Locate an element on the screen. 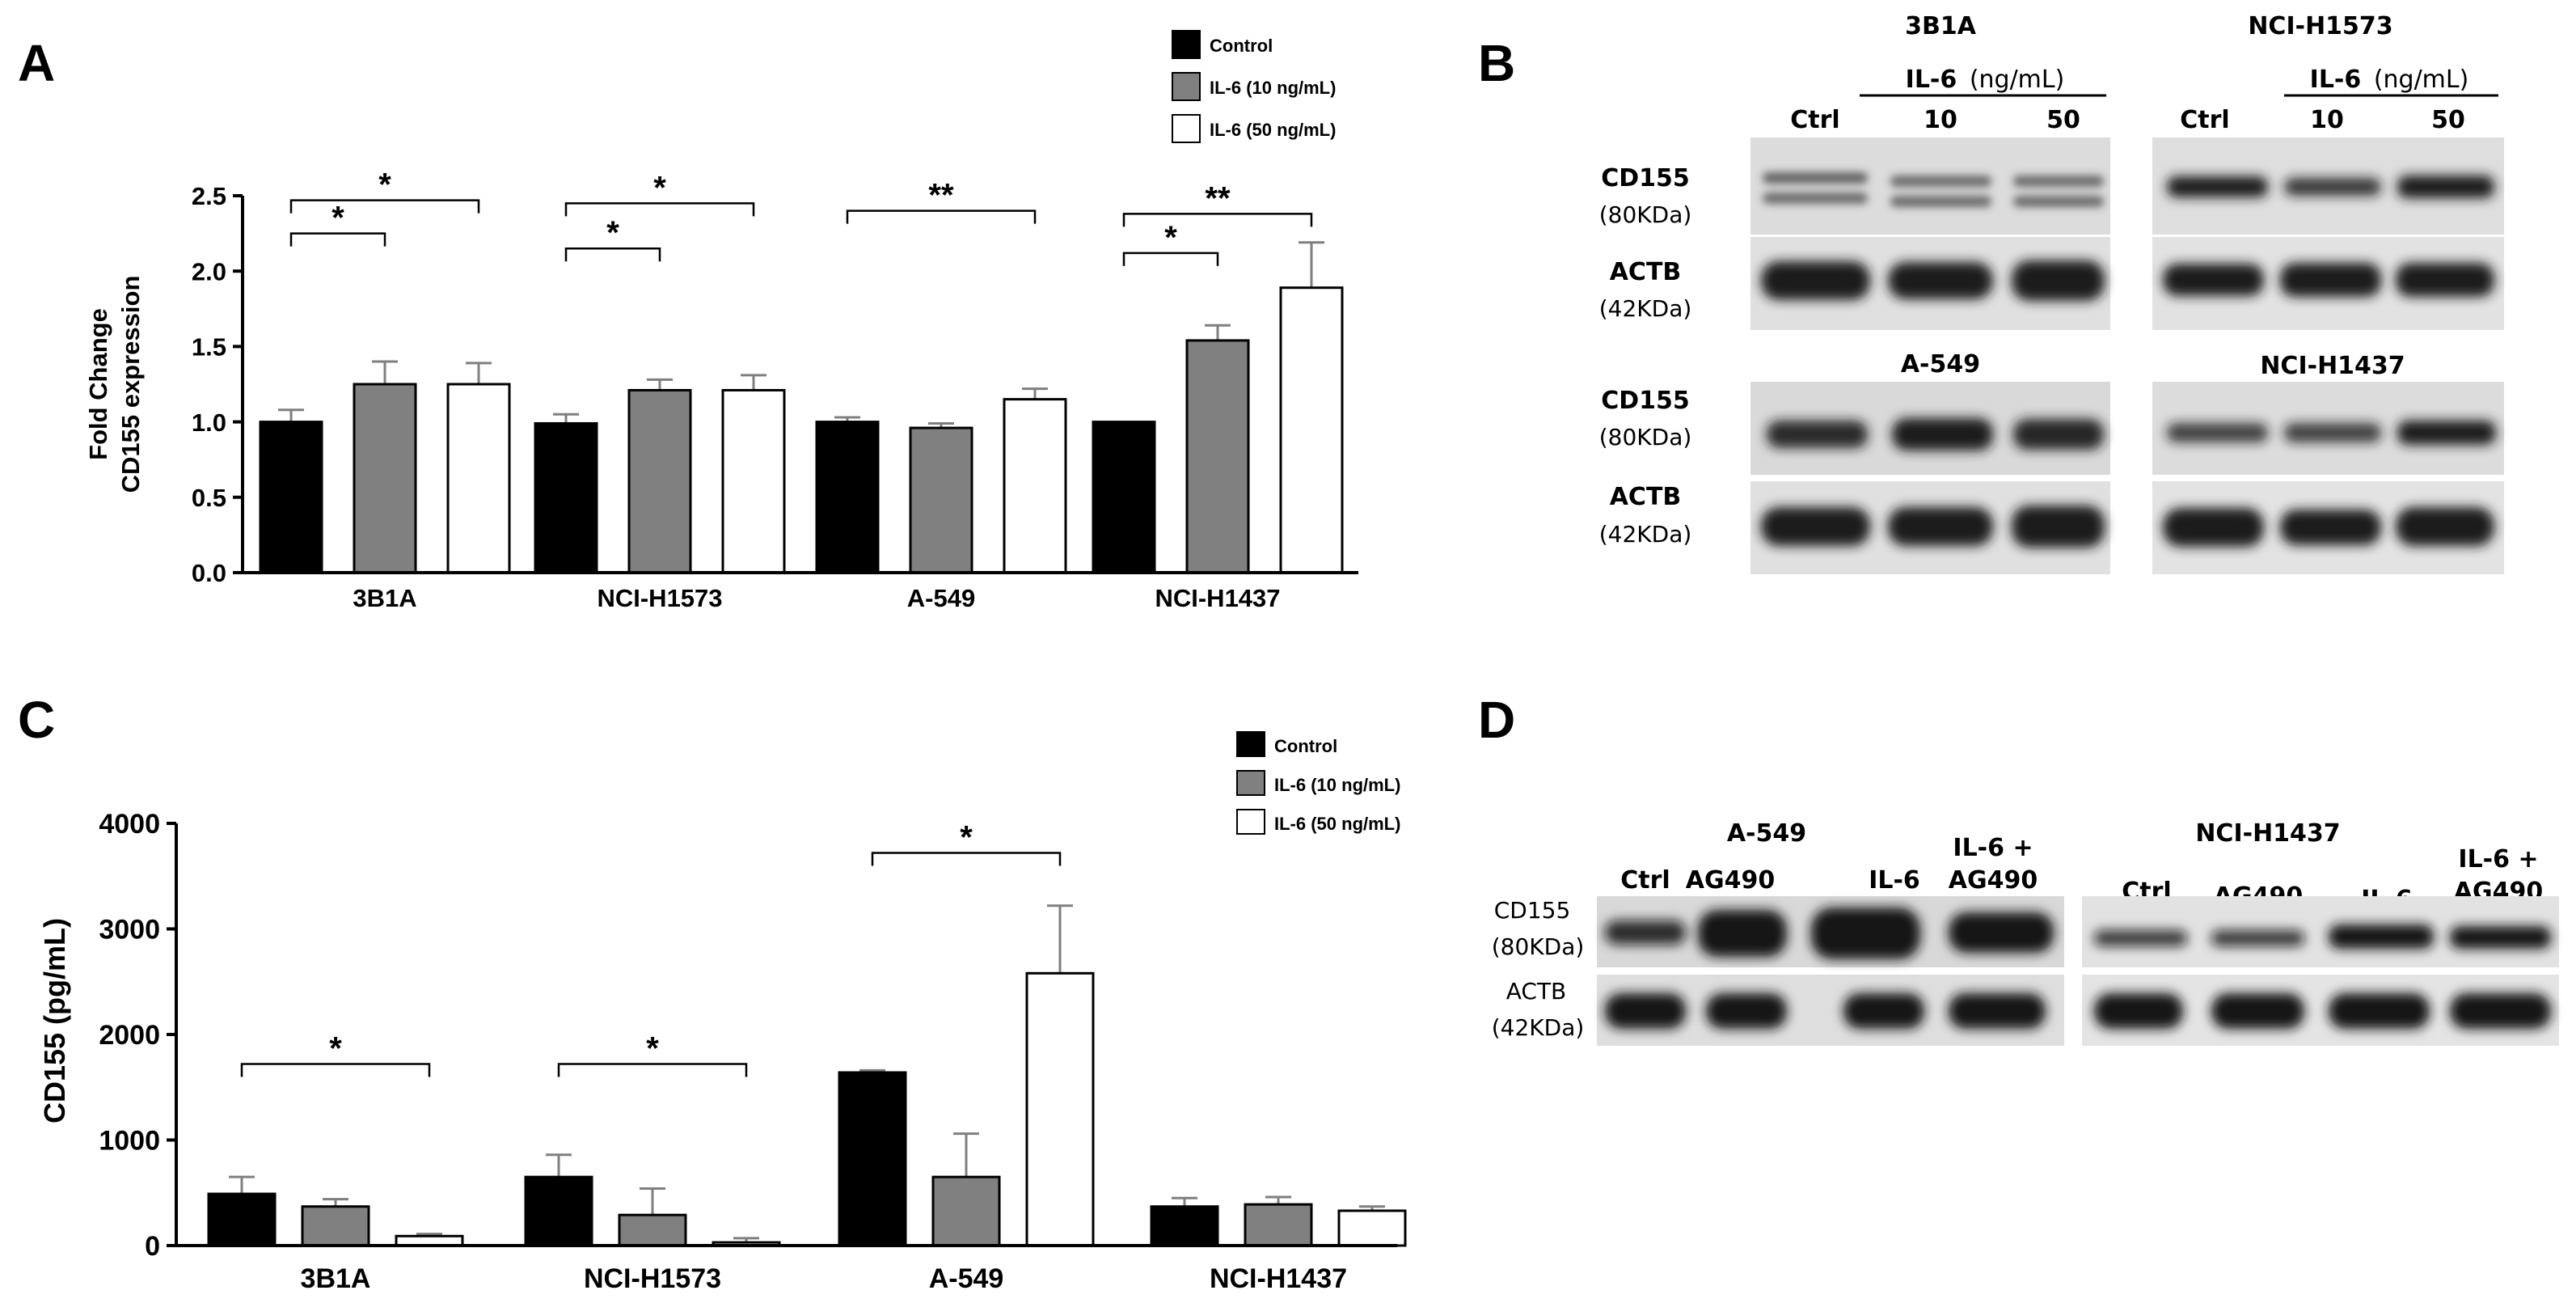  y-tick-label: 4000 is located at coordinates (129, 824).